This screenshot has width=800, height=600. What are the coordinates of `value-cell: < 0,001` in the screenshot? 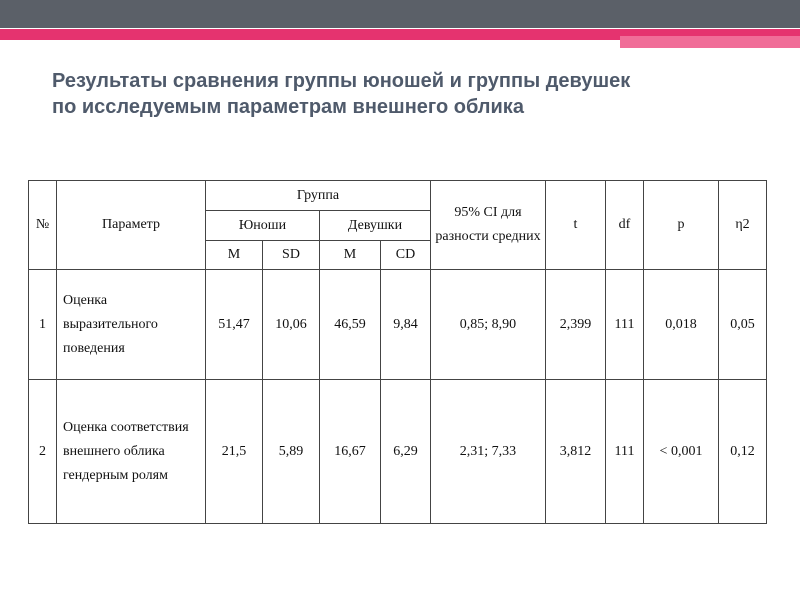 It's located at (681, 451).